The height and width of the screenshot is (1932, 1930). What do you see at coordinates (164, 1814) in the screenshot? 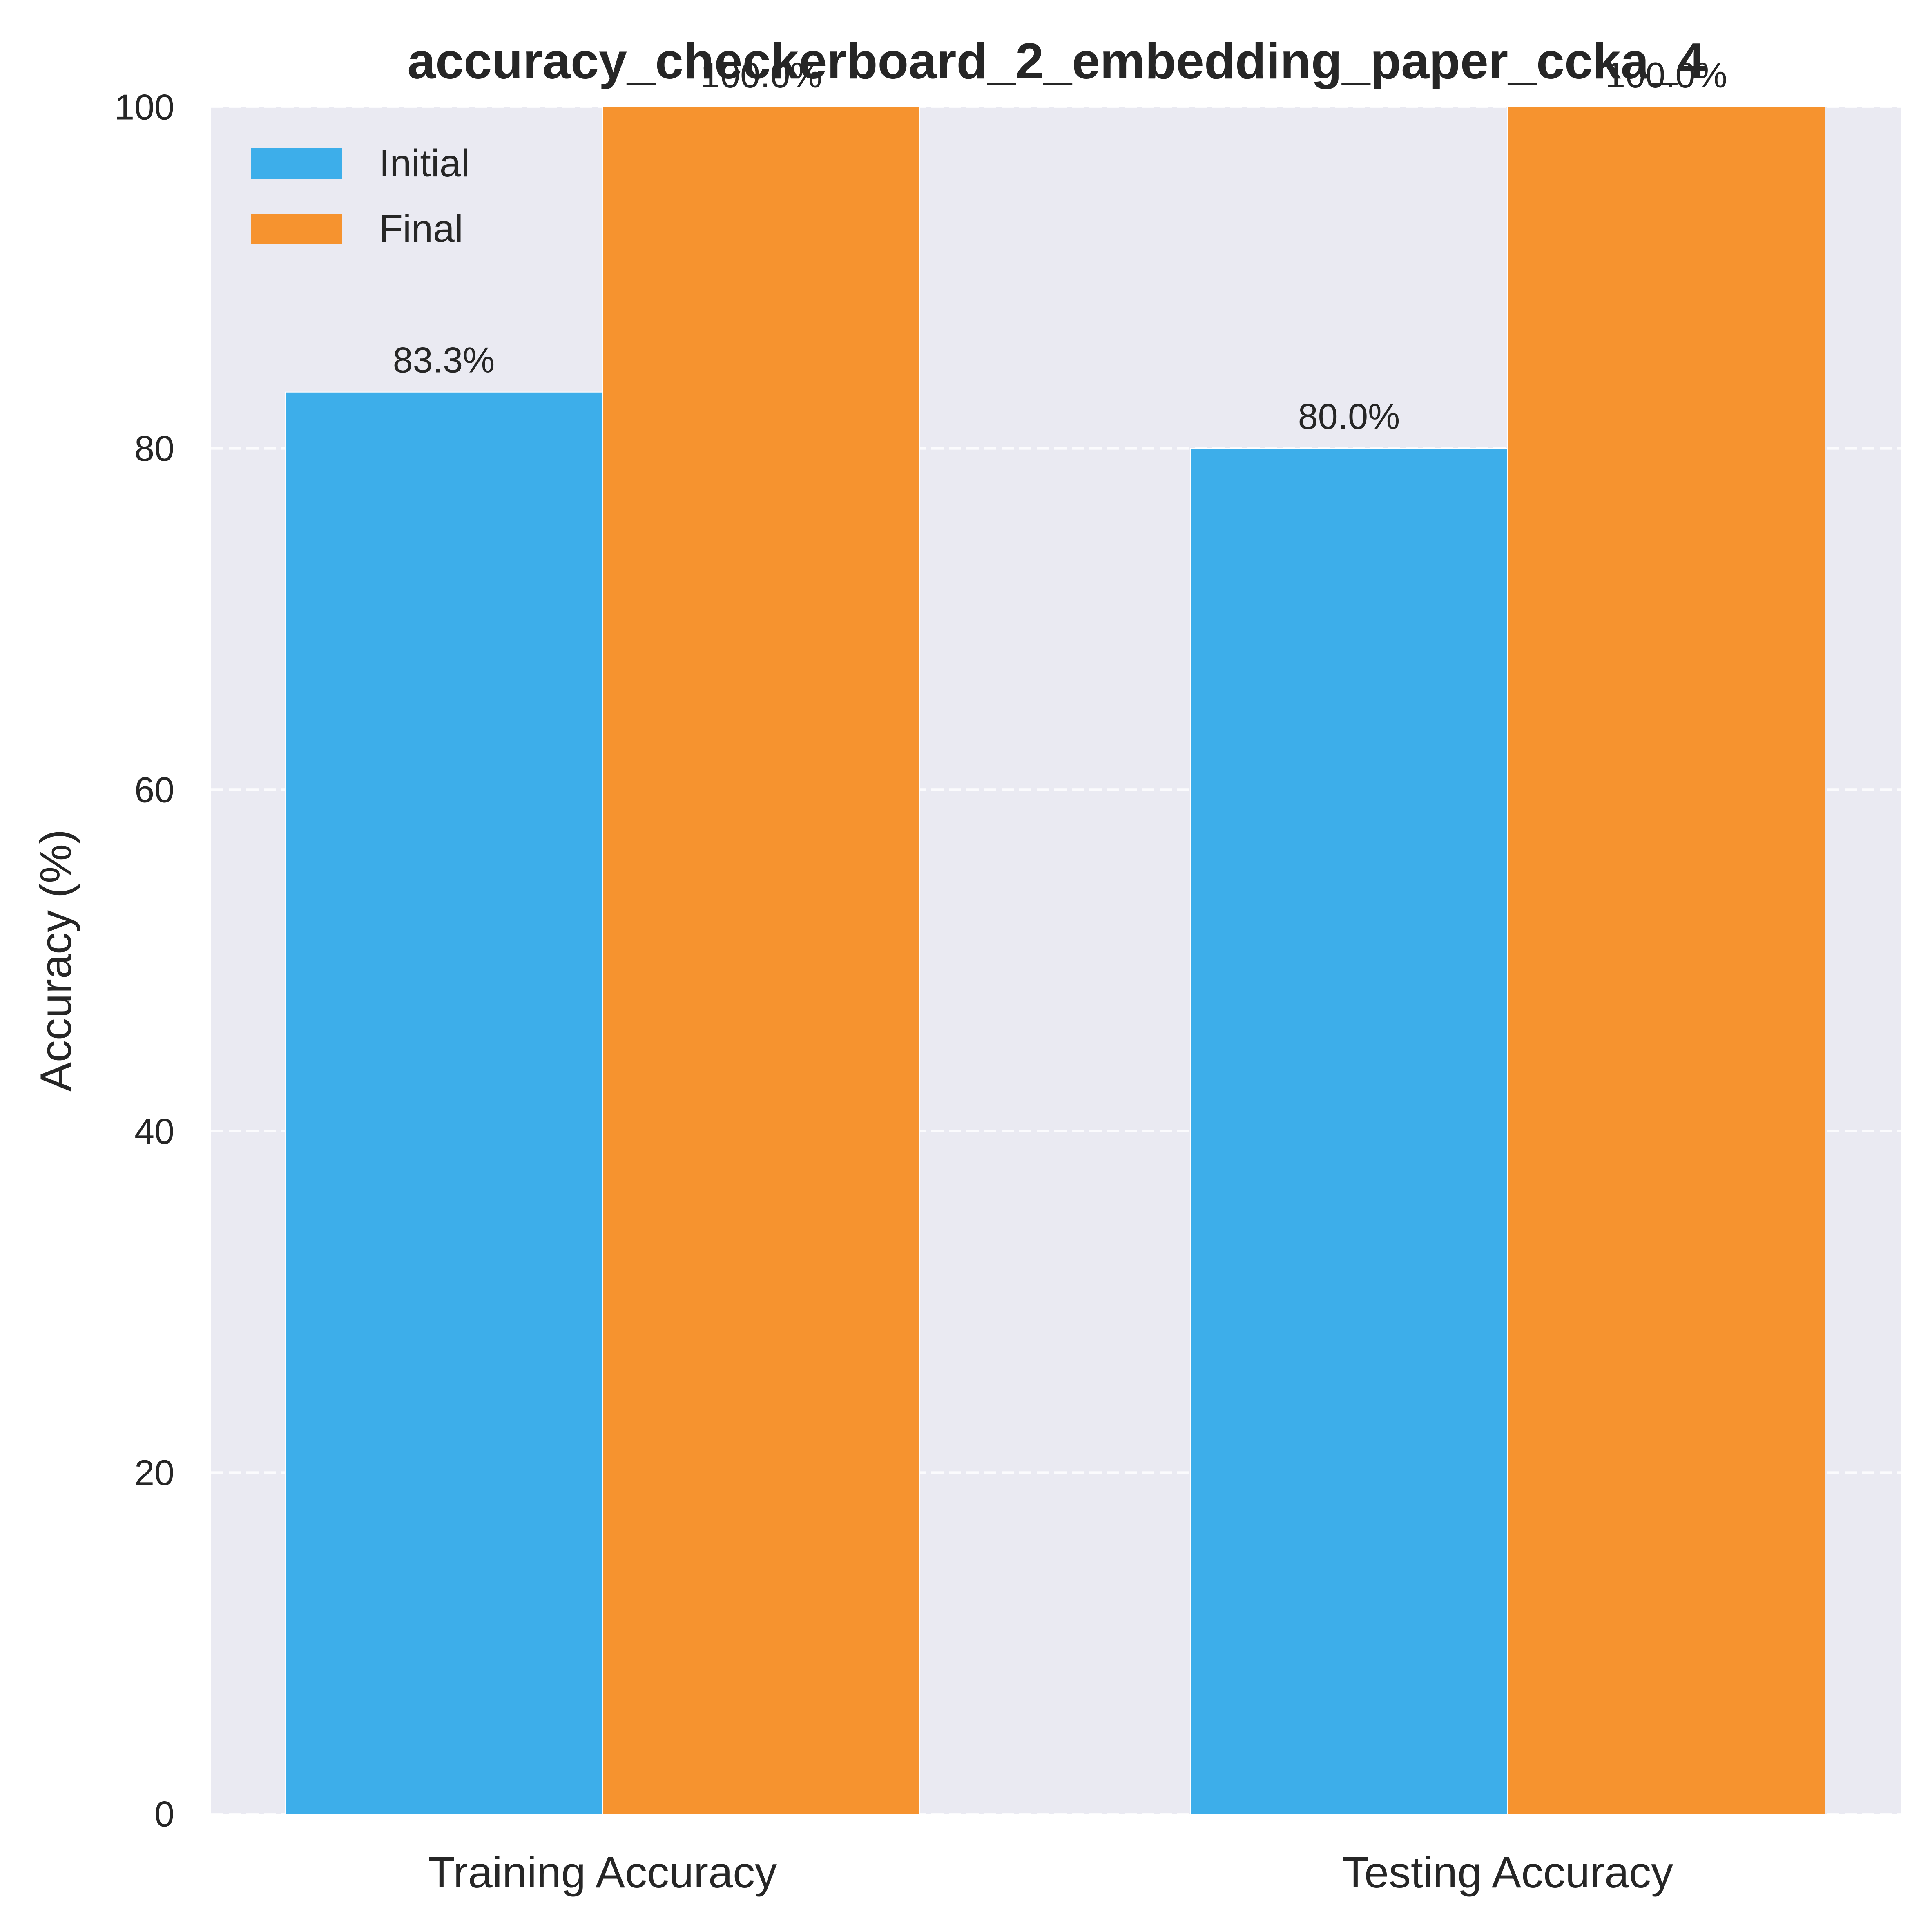
I see `y-tick-label: 0` at bounding box center [164, 1814].